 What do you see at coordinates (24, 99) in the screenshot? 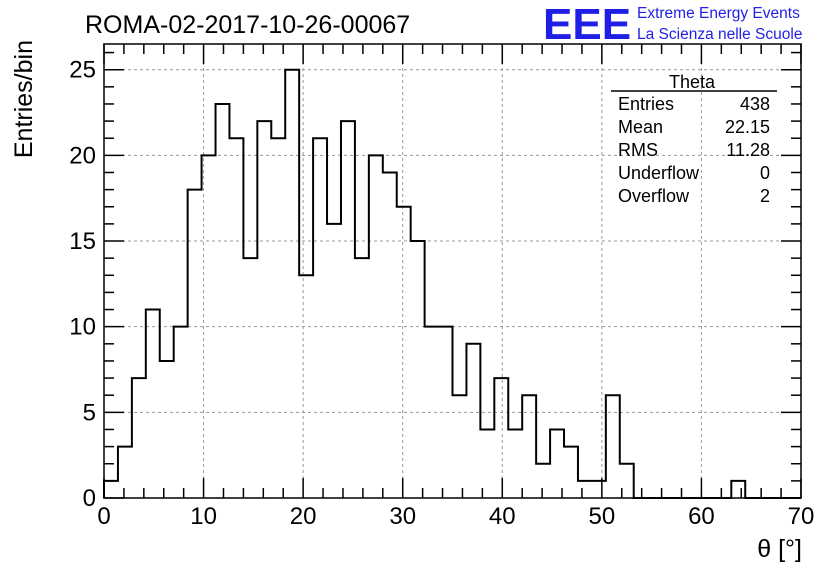
I see `y-axis-label: Entries/bin` at bounding box center [24, 99].